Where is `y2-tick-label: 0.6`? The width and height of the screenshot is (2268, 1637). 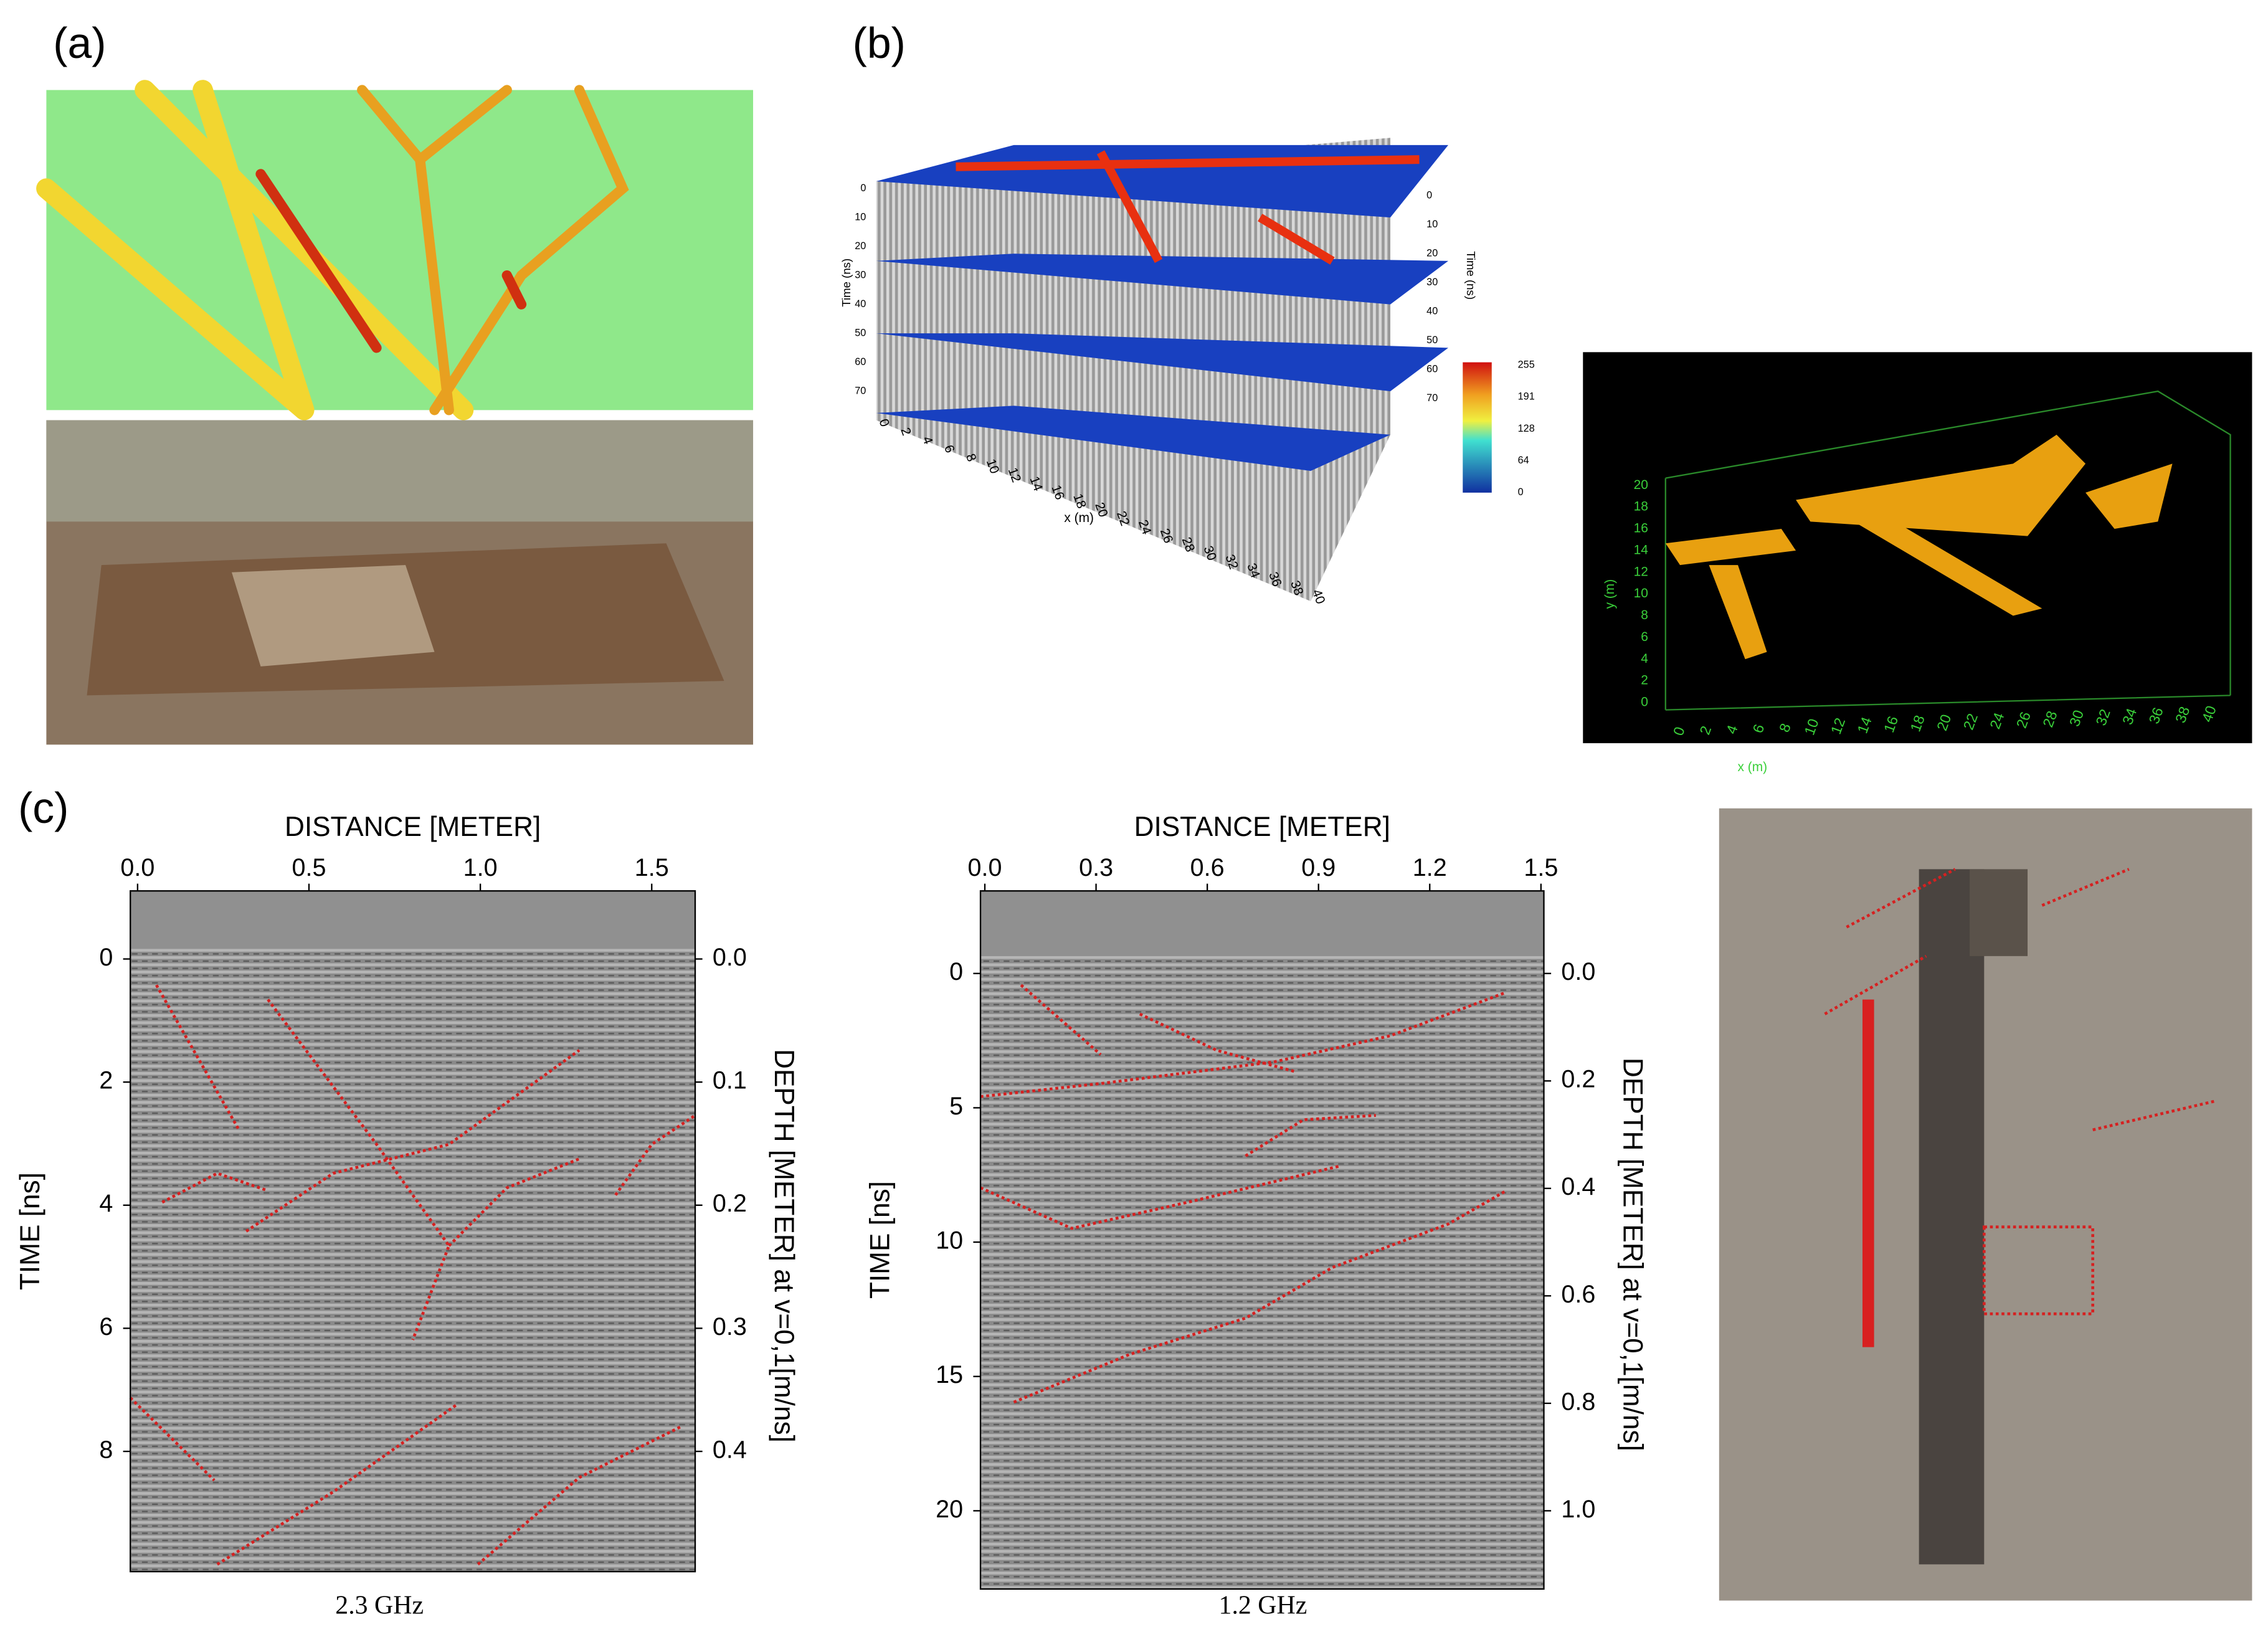 y2-tick-label: 0.6 is located at coordinates (1578, 1294).